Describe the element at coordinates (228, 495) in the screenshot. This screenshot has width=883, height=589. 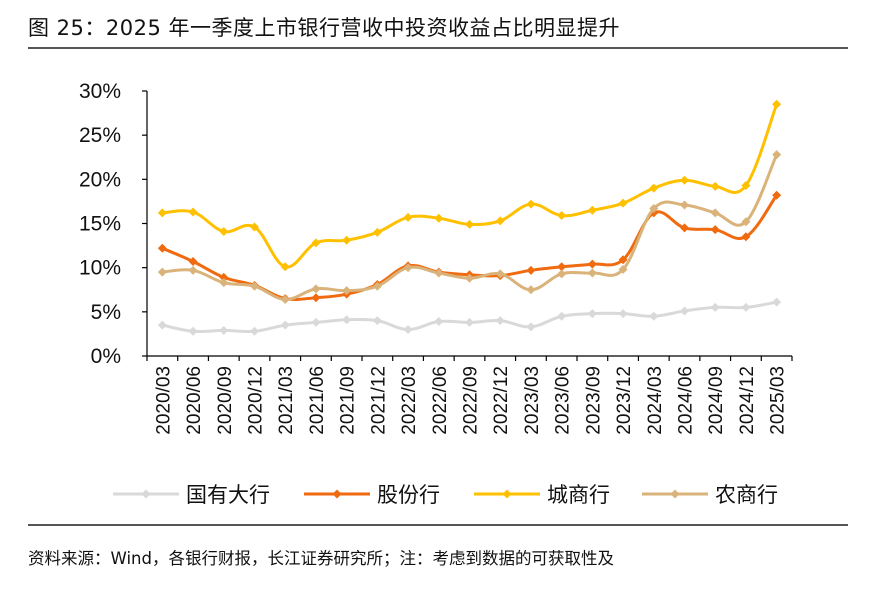
I see `legend-label: 国有大行` at that location.